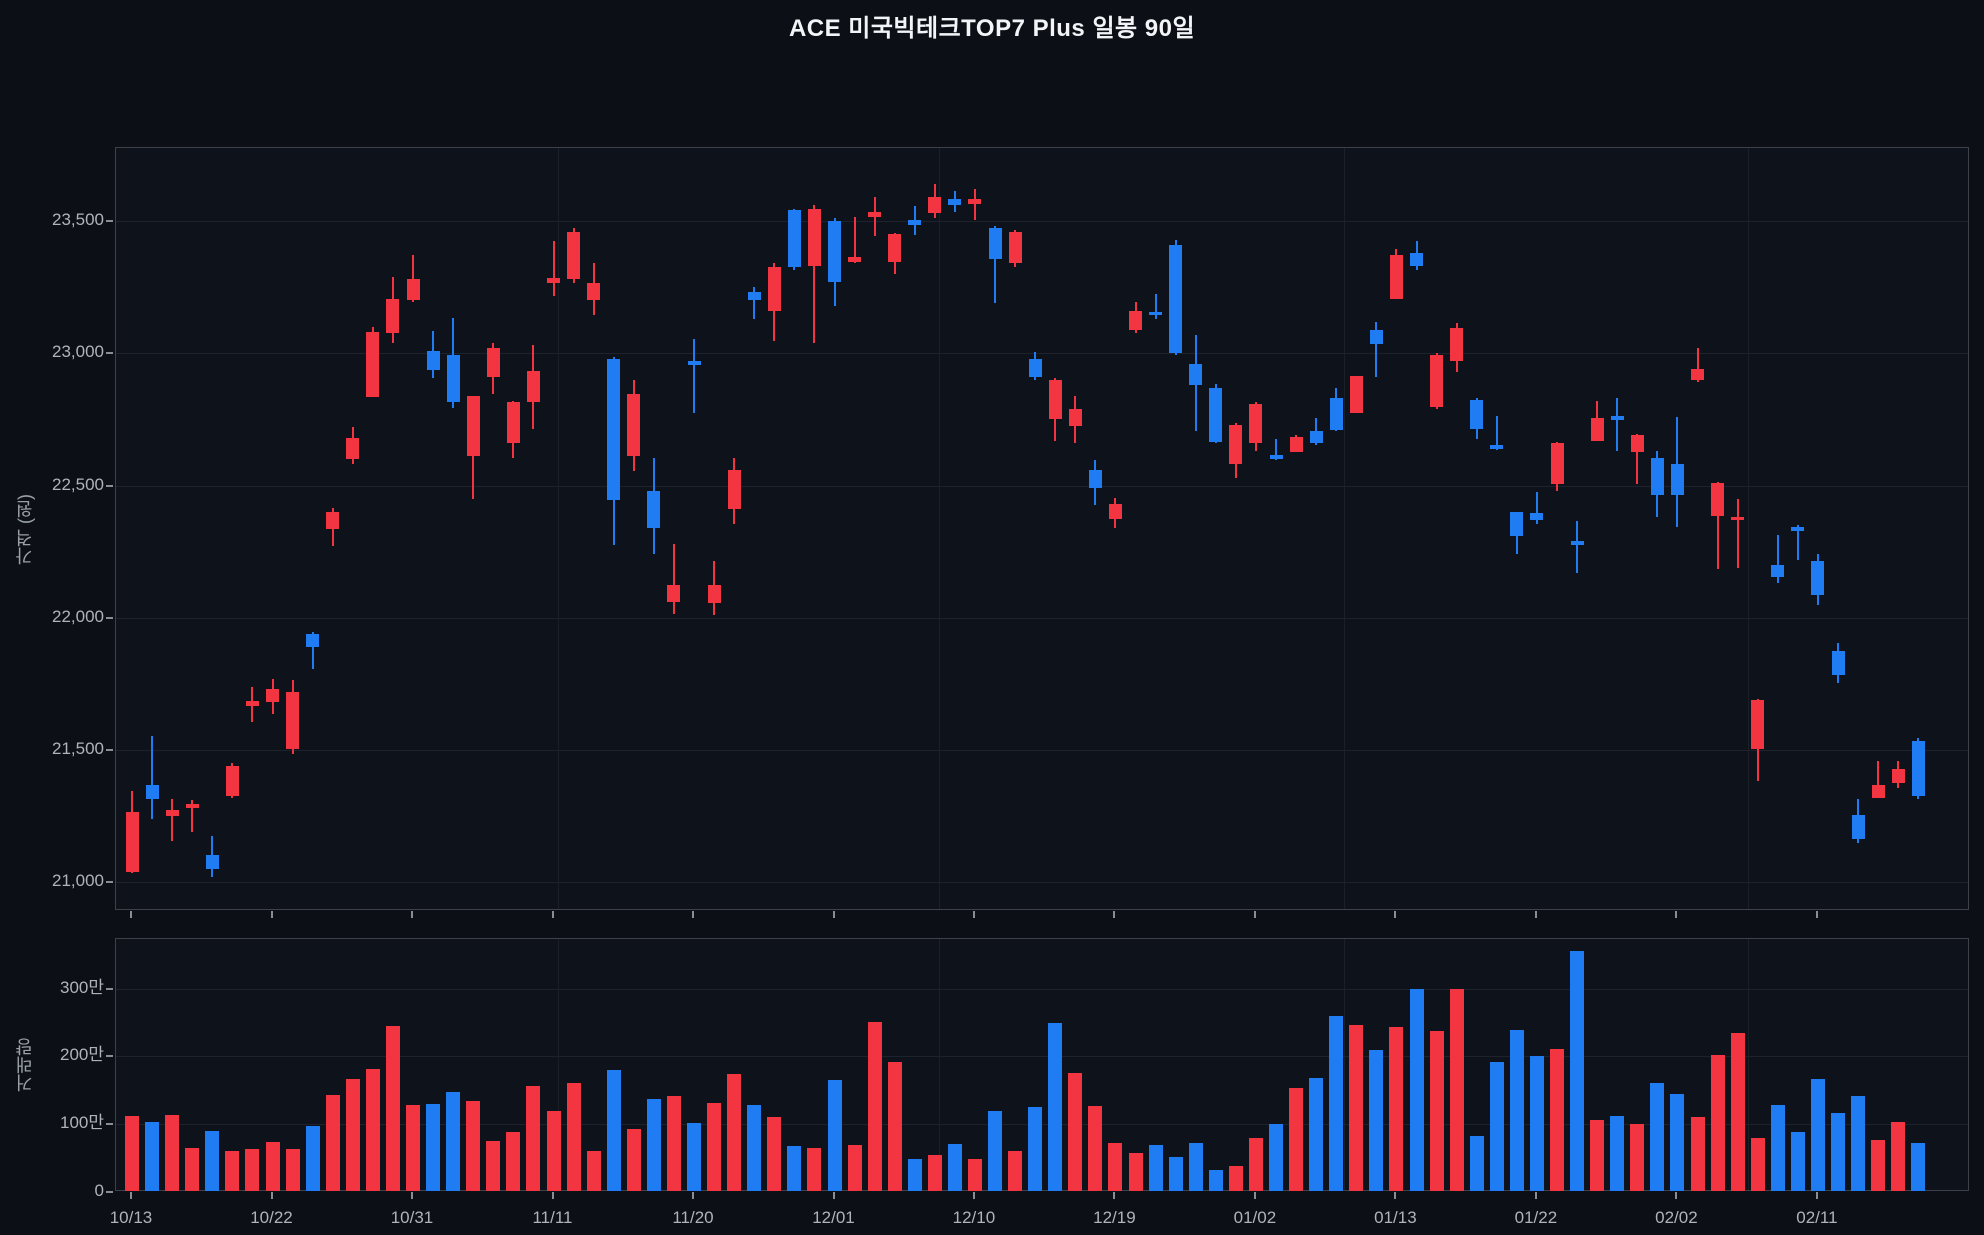  I want to click on x-tick-label: 10/22, so click(271, 1217).